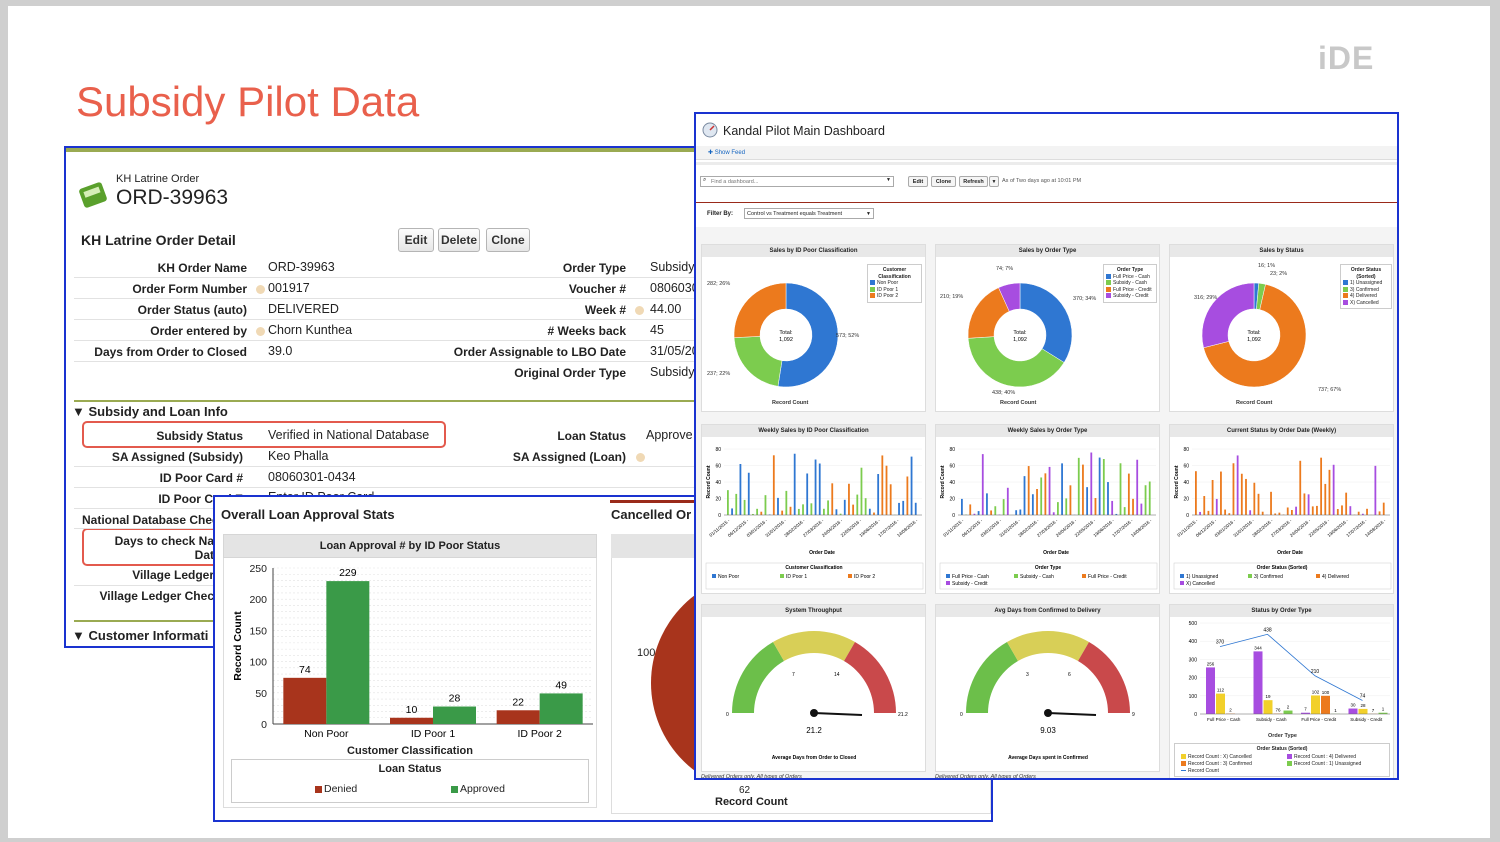  I want to click on edit-button: Edit, so click(416, 240).